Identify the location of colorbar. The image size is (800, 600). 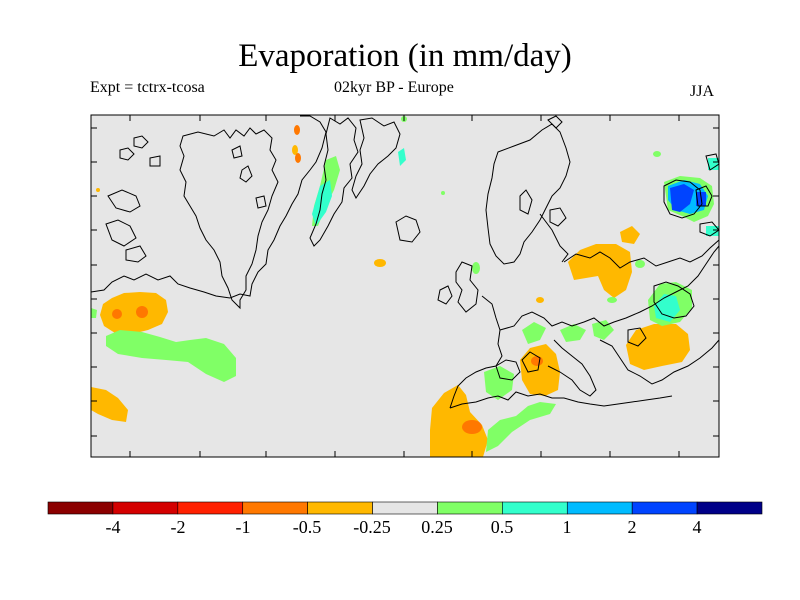
(405, 508).